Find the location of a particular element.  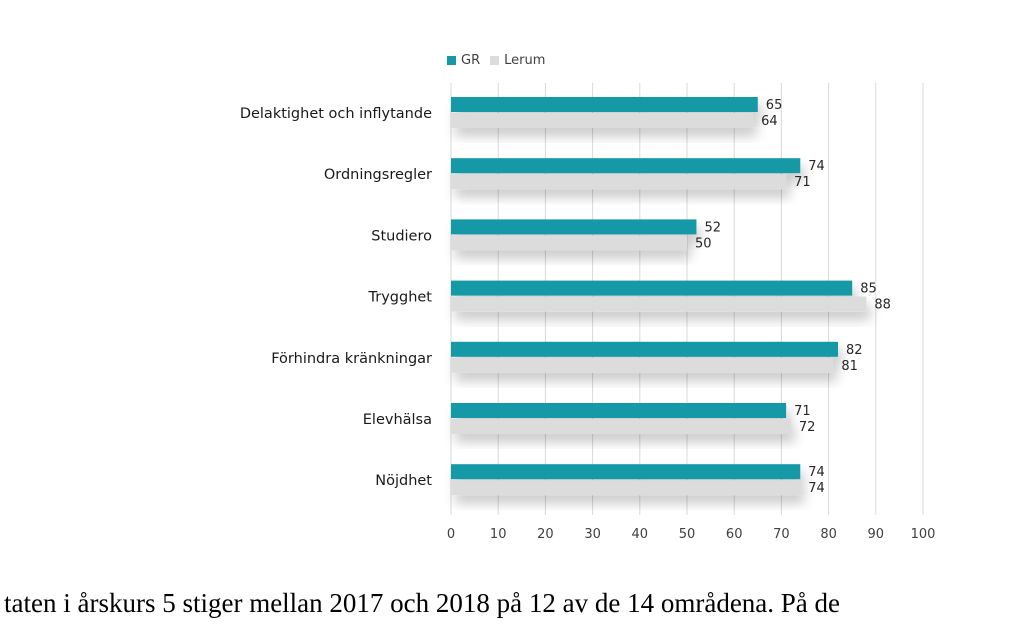

x-tick-label-90: 90 is located at coordinates (876, 534).